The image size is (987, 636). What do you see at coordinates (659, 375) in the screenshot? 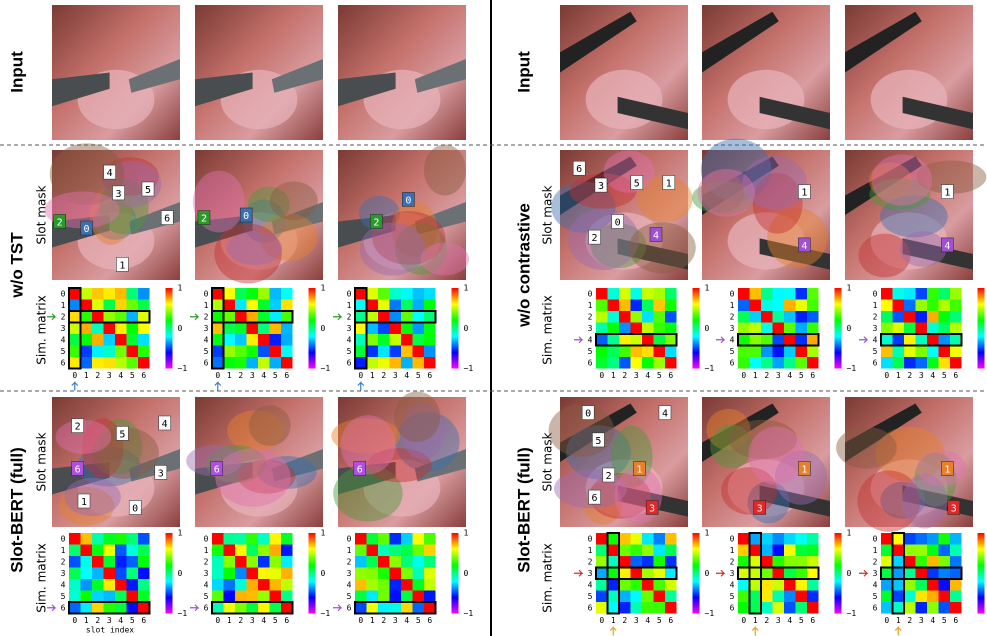
I see `matrix-col-label: 5` at bounding box center [659, 375].